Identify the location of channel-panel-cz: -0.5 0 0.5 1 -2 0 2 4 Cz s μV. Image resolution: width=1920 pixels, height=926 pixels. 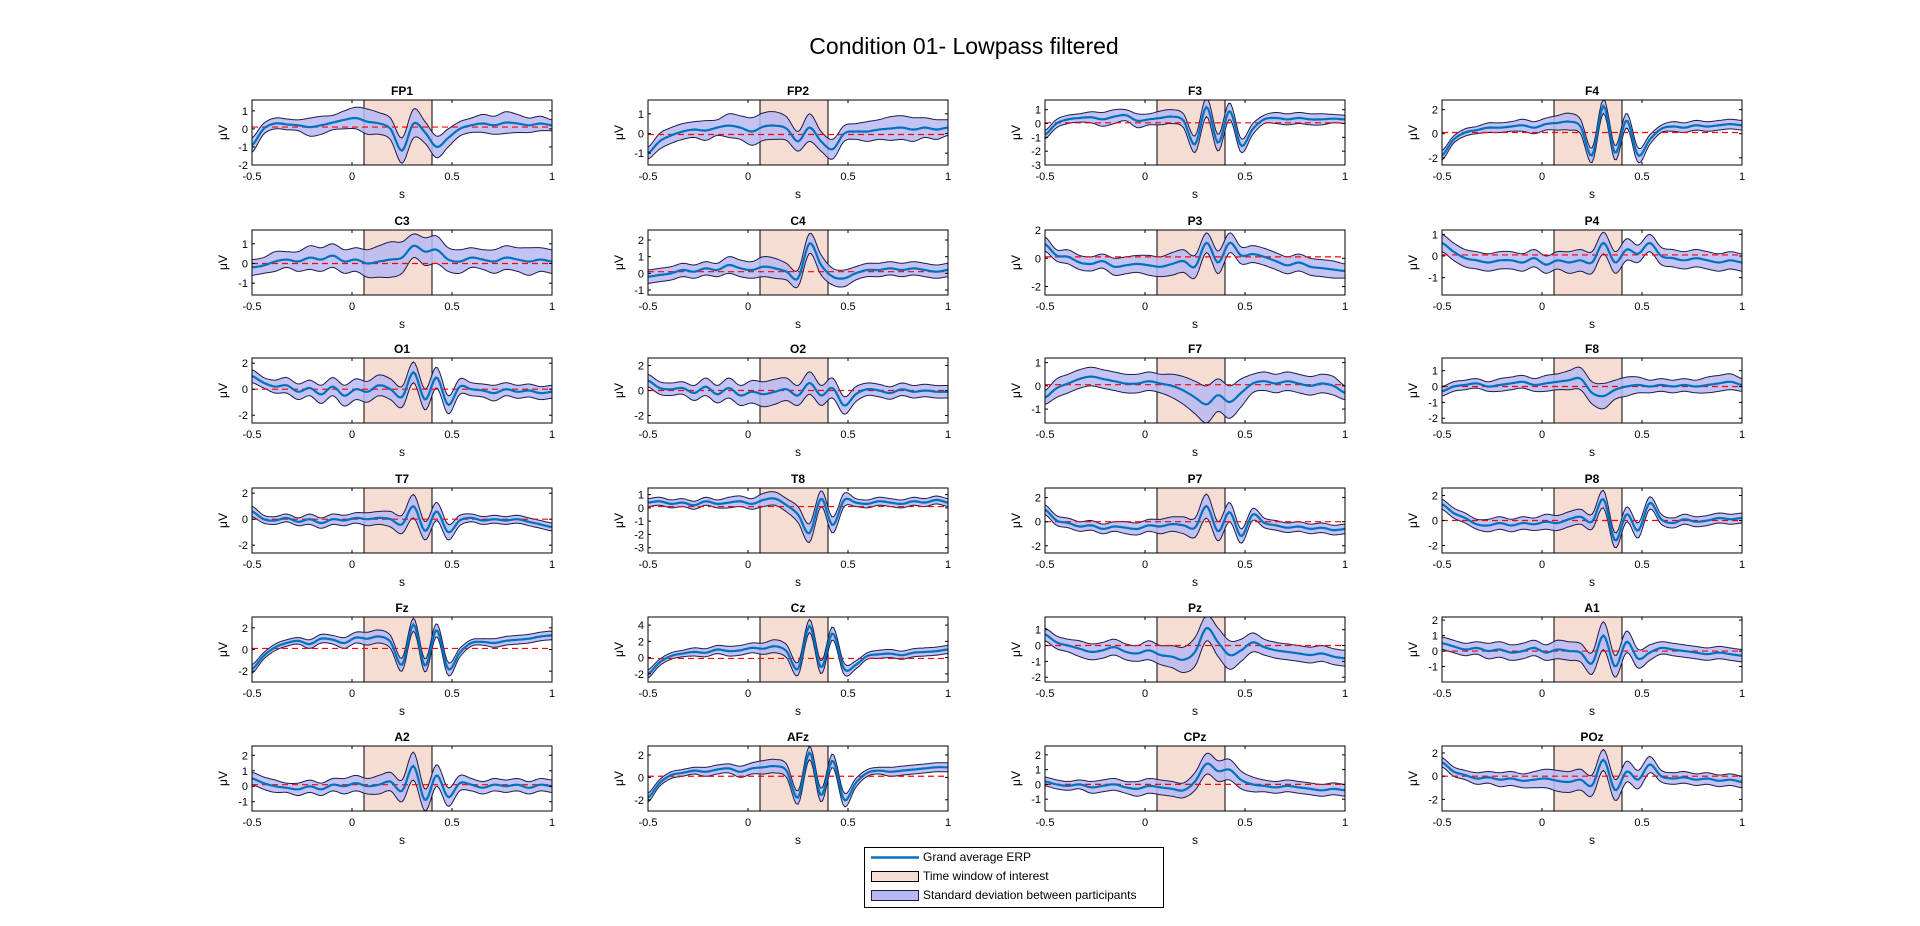
(781, 659).